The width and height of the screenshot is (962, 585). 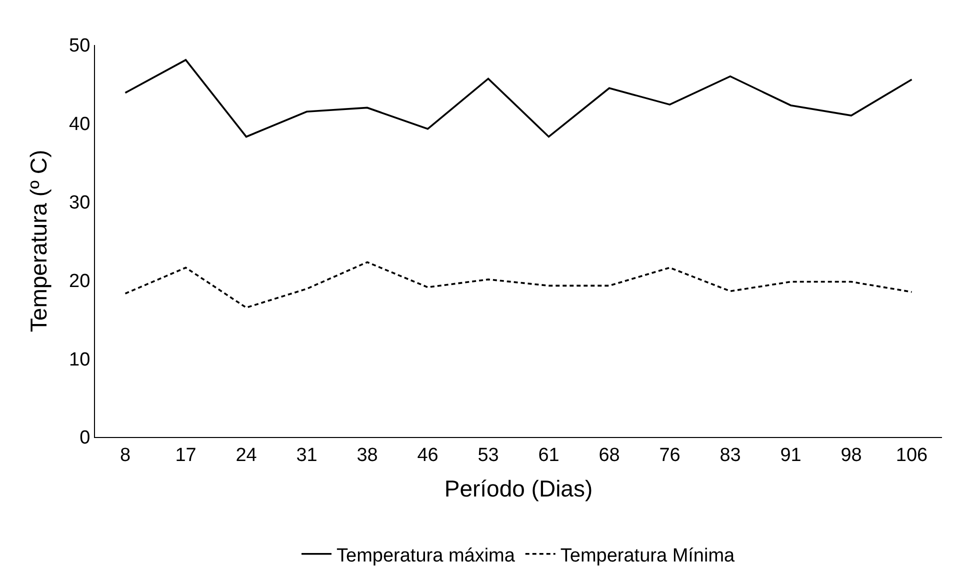 What do you see at coordinates (125, 455) in the screenshot?
I see `x-tick-label: 8` at bounding box center [125, 455].